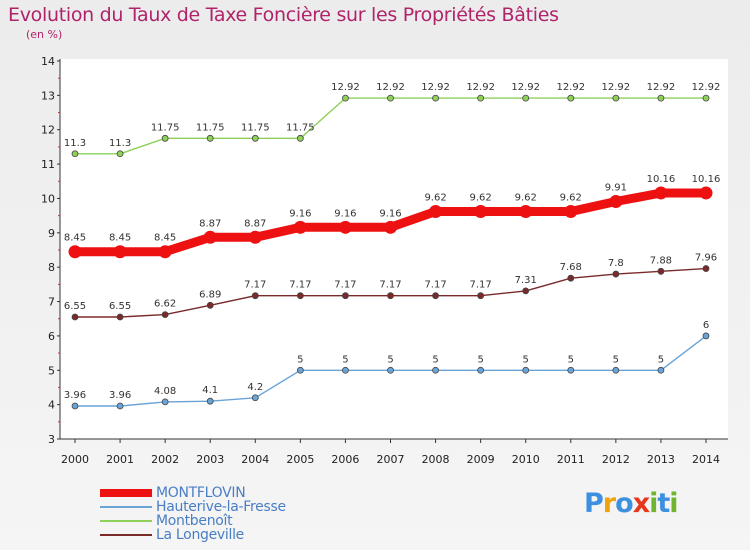 This screenshot has height=550, width=750. I want to click on x-tick-label: 2005, so click(300, 459).